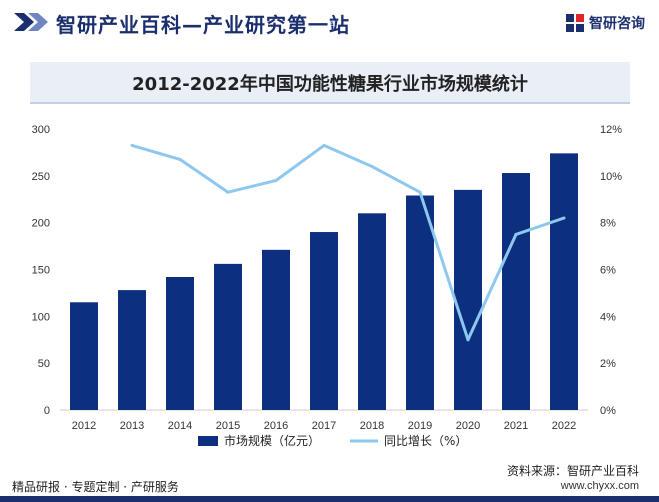 The image size is (659, 502). Describe the element at coordinates (516, 426) in the screenshot. I see `x-tick-label: 2021` at that location.